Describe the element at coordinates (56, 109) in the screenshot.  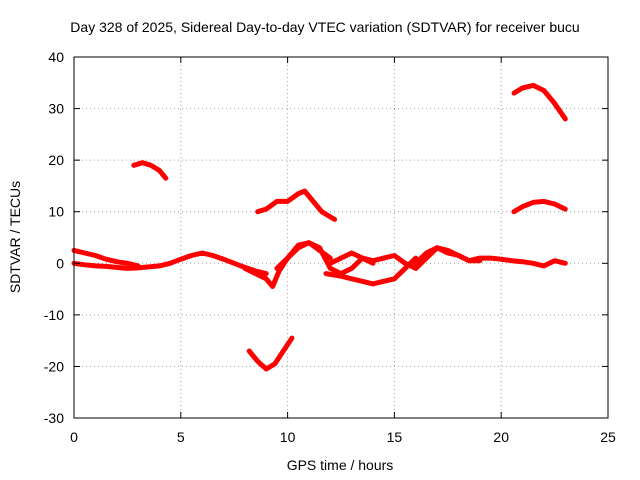
I see `y-tick-label: 30` at that location.